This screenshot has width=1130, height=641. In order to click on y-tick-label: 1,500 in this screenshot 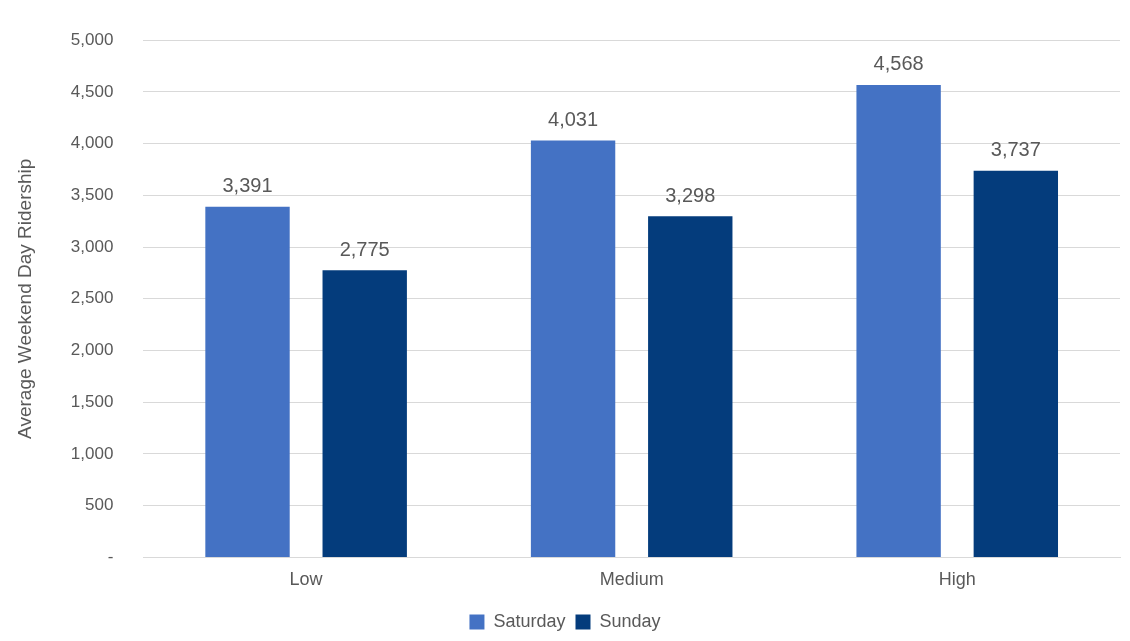, I will do `click(92, 401)`.